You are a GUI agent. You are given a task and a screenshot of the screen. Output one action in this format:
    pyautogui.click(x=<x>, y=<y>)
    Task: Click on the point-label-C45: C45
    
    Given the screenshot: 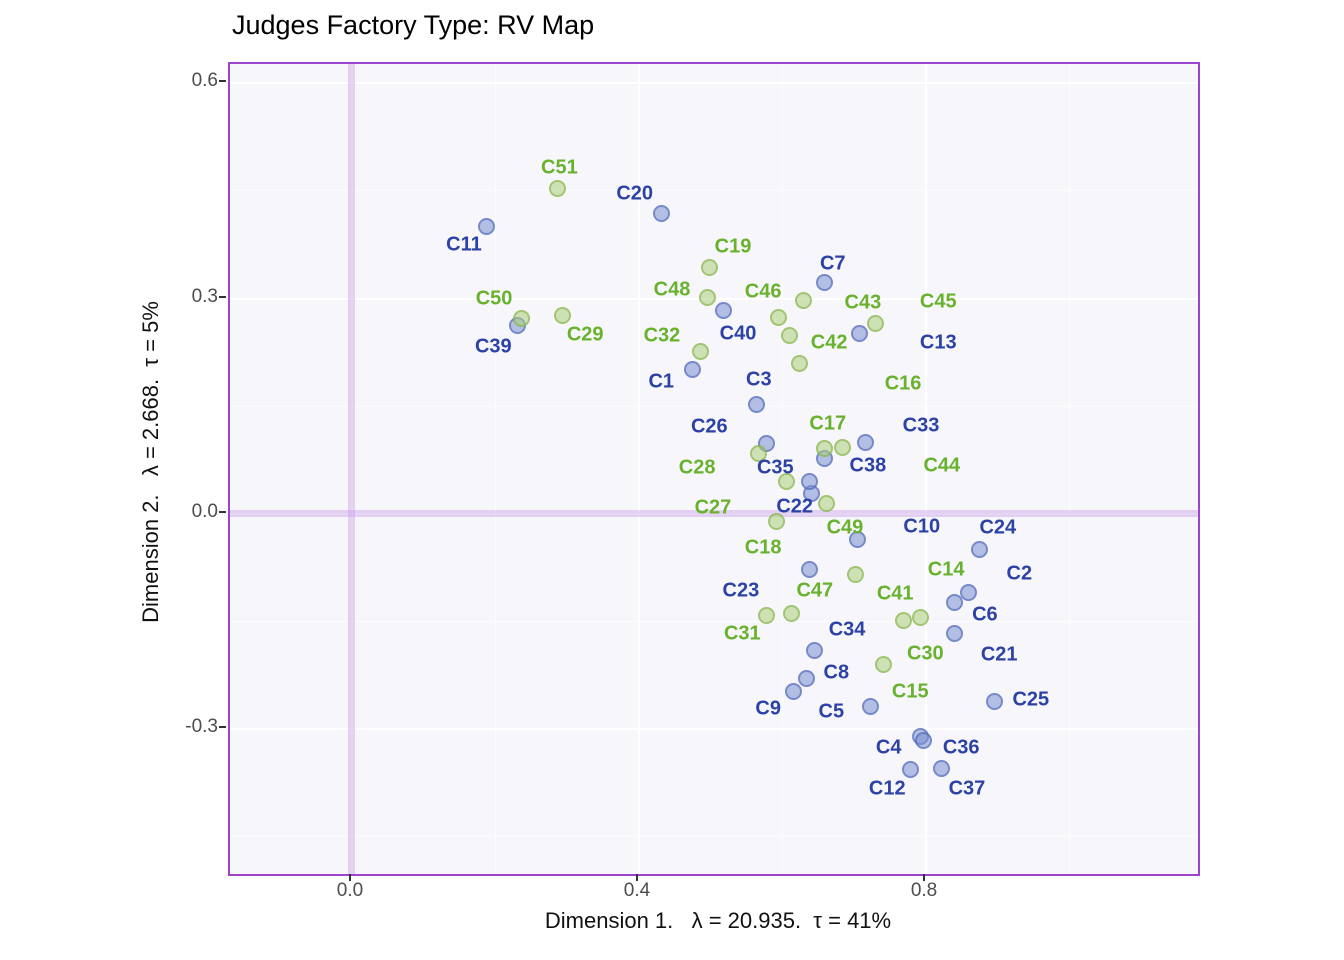 What is the action you would take?
    pyautogui.click(x=938, y=301)
    